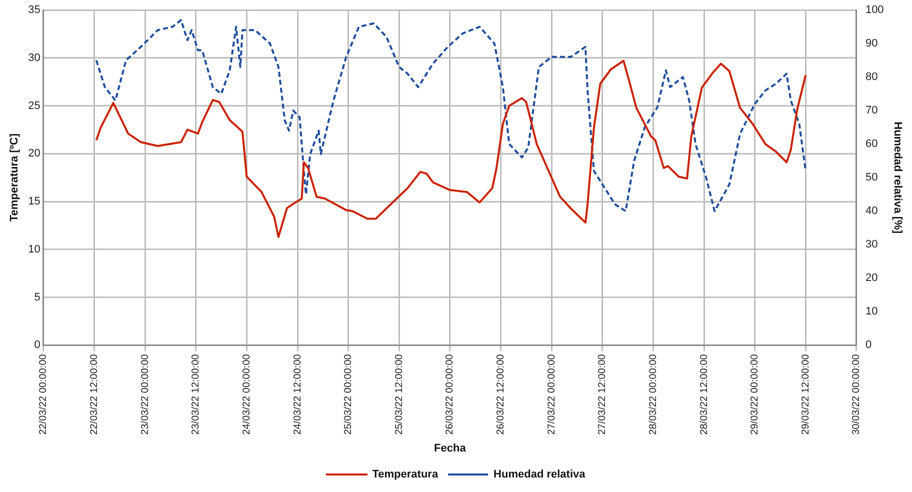  What do you see at coordinates (653, 394) in the screenshot?
I see `x-tick-label: 28/03/22 00:00:00` at bounding box center [653, 394].